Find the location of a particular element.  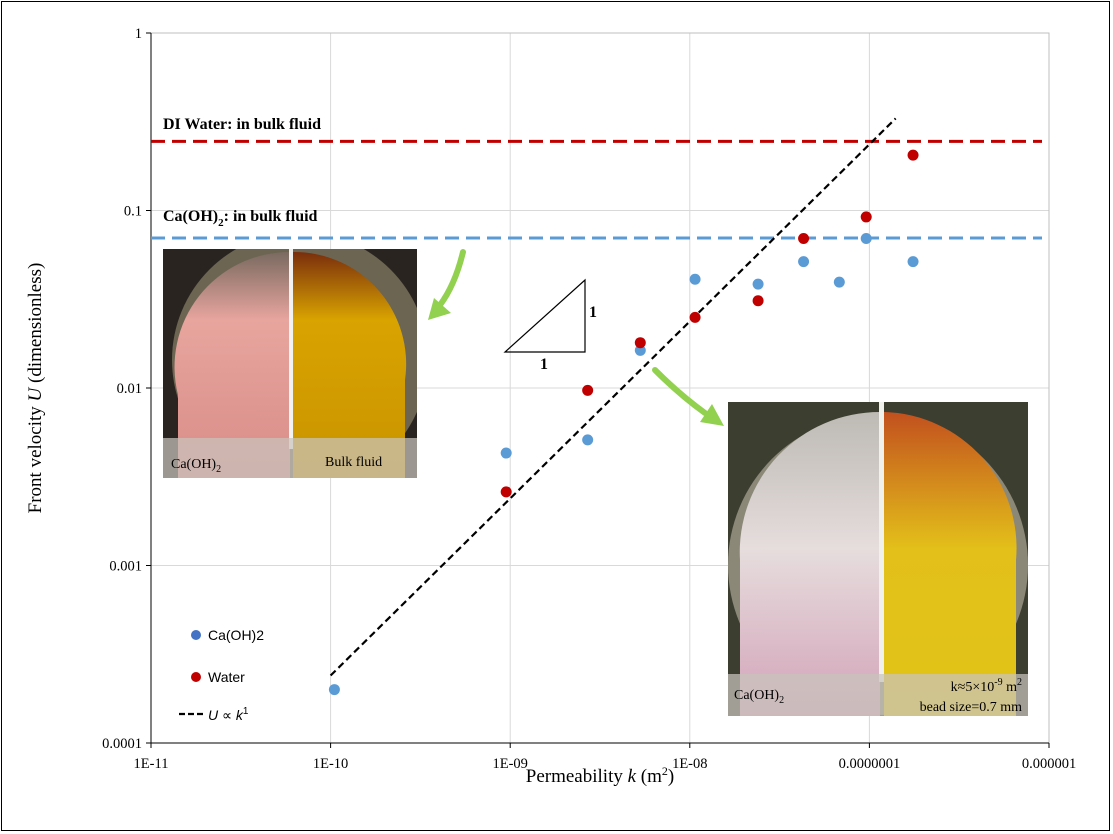

inset1-right-label: Bulk fluid is located at coordinates (353, 462).